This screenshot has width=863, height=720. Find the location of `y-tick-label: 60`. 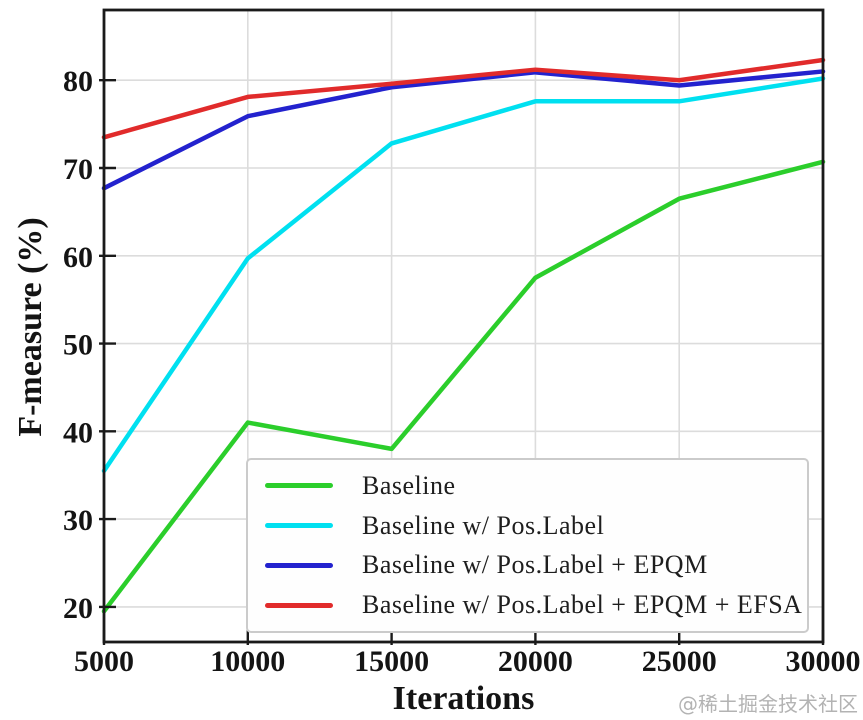

y-tick-label: 60 is located at coordinates (78, 257).